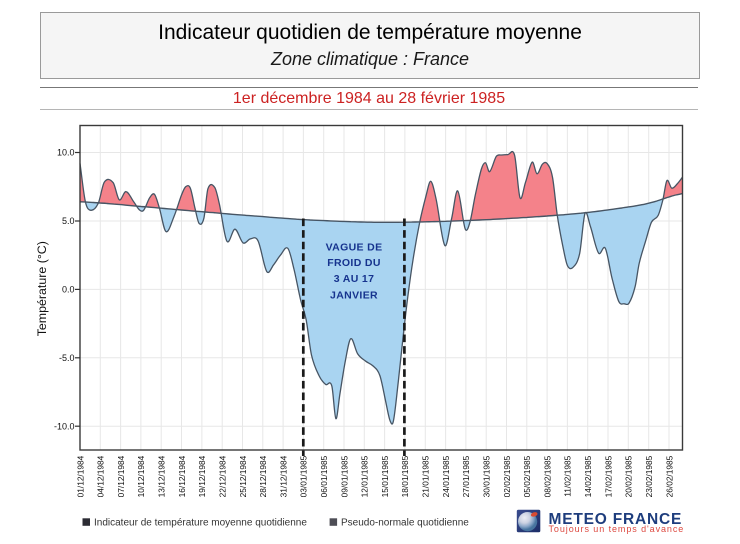 Image resolution: width=740 pixels, height=544 pixels. Describe the element at coordinates (324, 476) in the screenshot. I see `svg-text: 06/01/1985` at that location.